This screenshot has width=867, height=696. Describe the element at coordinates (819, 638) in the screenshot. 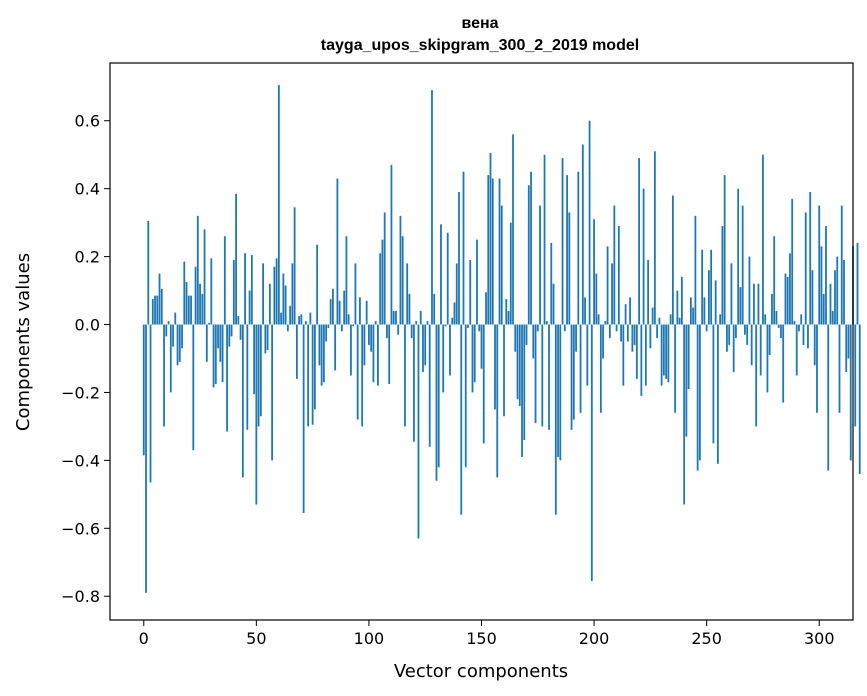

I see `x-tick-label: 300` at that location.